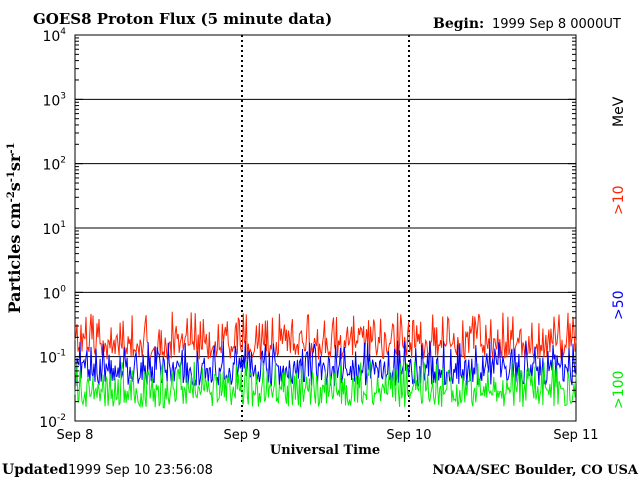  What do you see at coordinates (325, 450) in the screenshot?
I see `x-axis-label: Universal Time` at bounding box center [325, 450].